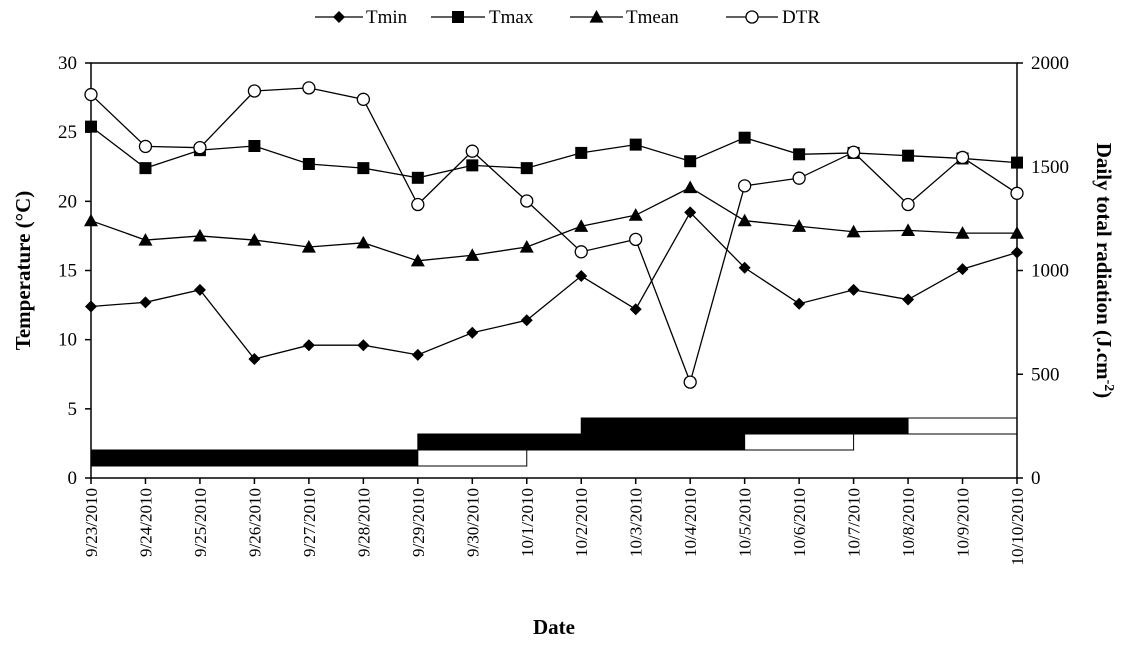  Describe the element at coordinates (361, 17) in the screenshot. I see `legend-item-tmin: Tmin` at that location.